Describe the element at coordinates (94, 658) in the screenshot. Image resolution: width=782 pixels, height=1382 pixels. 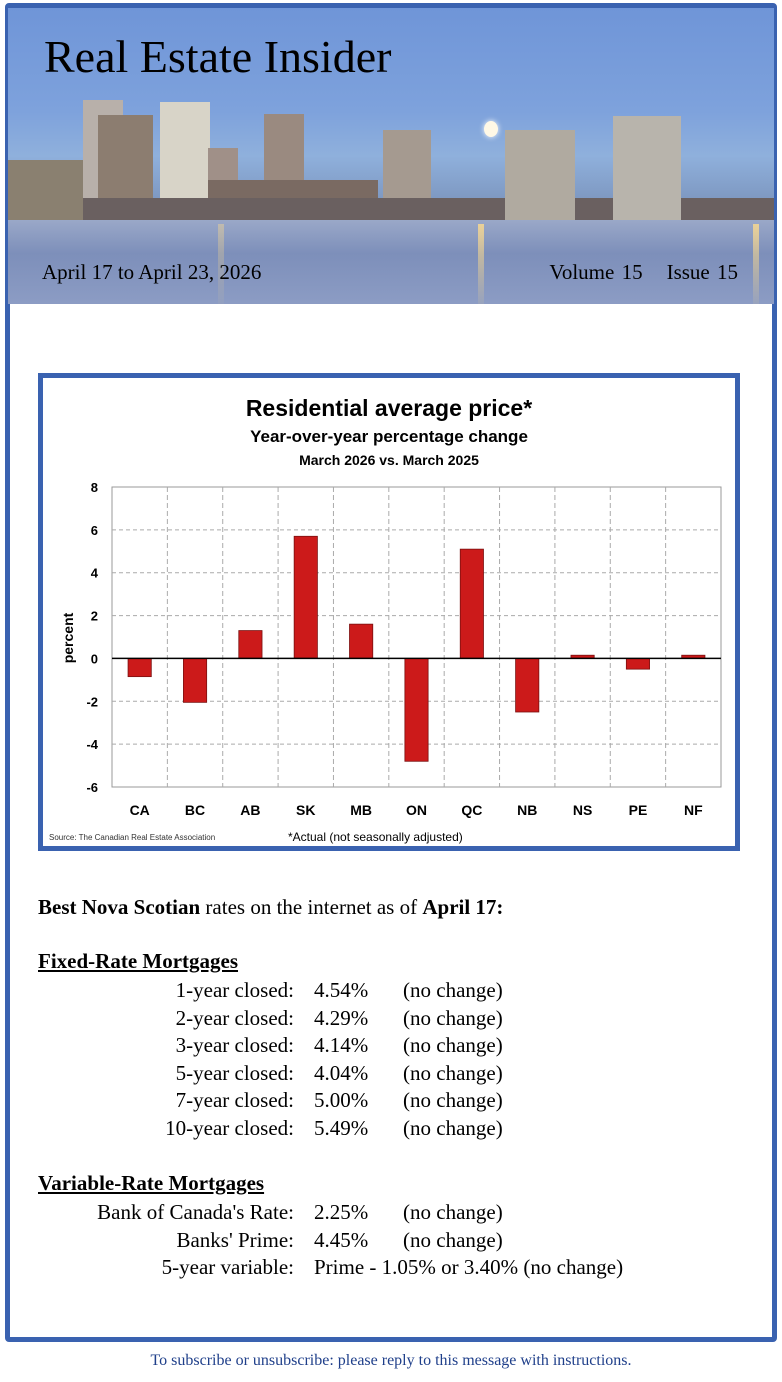
I see `y-tick-label: 0` at that location.